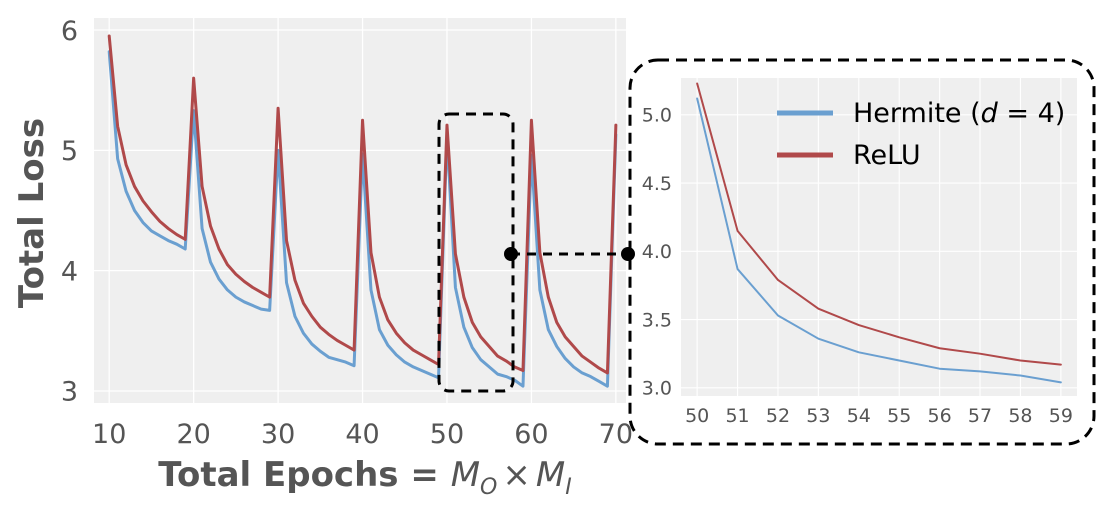 This screenshot has height=513, width=1098. Describe the element at coordinates (69, 31) in the screenshot. I see `main-y-tick-label: 6` at that location.